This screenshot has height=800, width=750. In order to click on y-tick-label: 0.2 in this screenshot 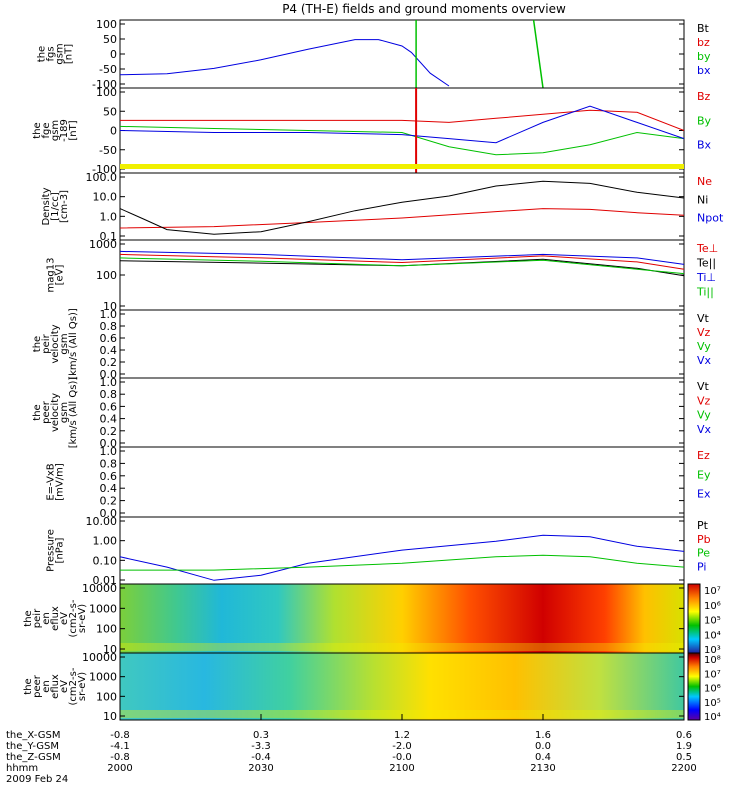, I will do `click(109, 431)`.